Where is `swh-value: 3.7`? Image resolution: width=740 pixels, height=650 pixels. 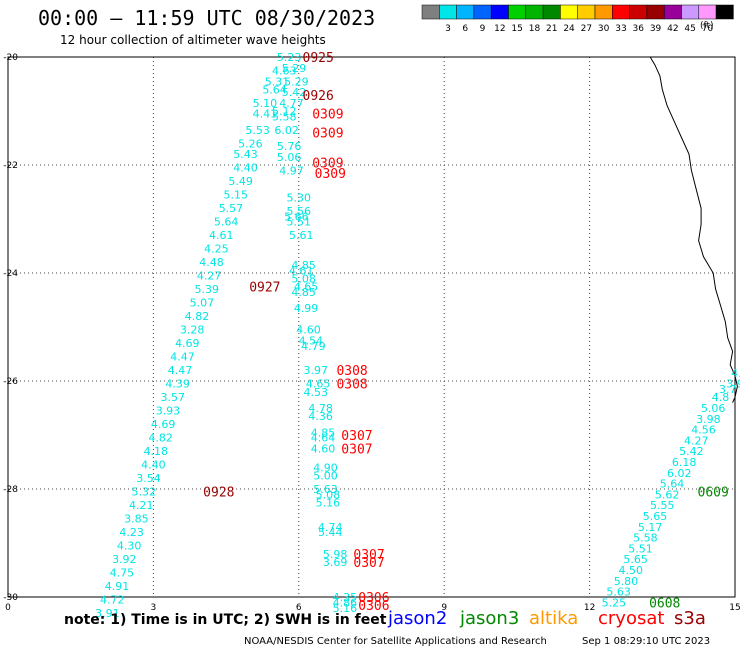 swh-value: 3.7 is located at coordinates (728, 389).